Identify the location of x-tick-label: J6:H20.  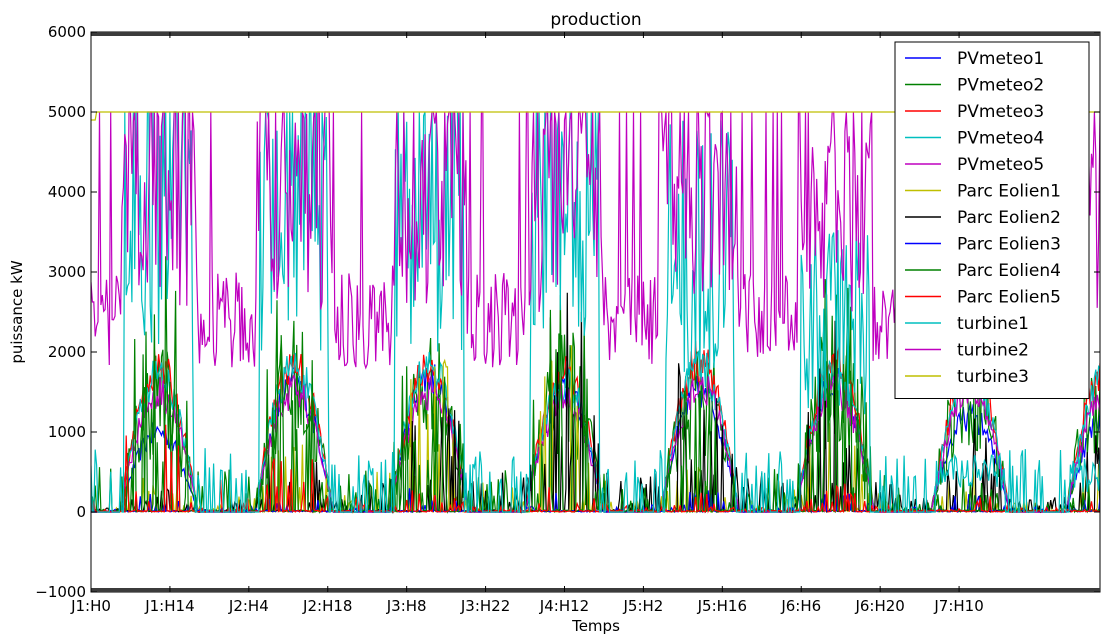
(879, 606).